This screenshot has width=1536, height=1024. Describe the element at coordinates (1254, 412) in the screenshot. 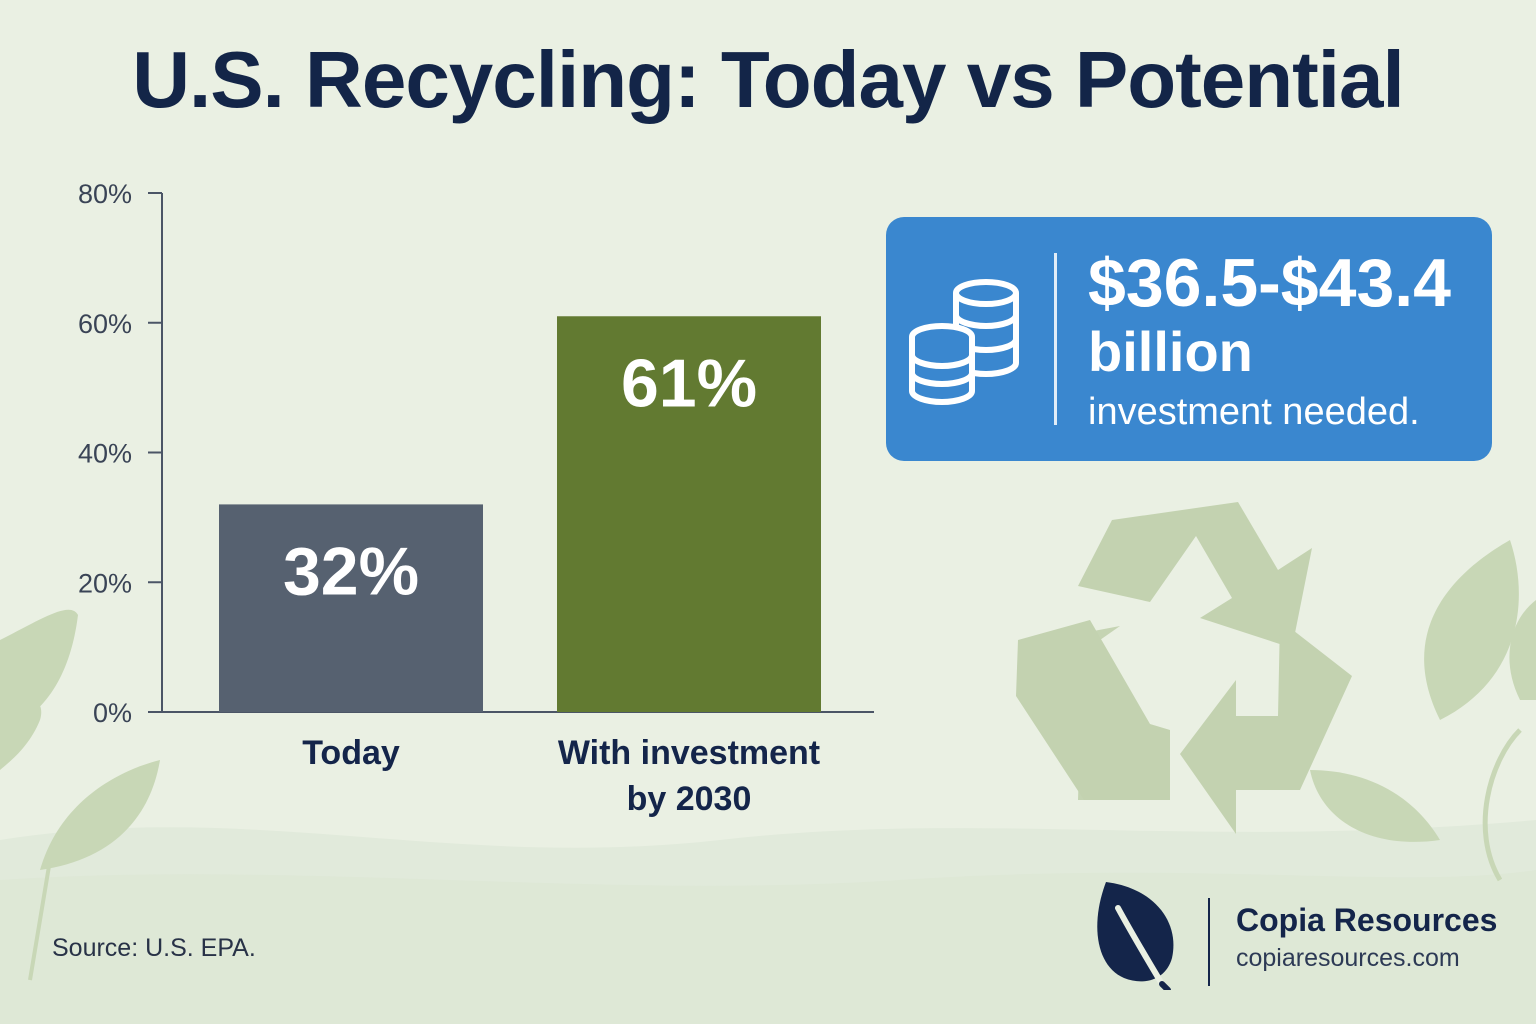

I see `investment-description: investment needed.` at that location.